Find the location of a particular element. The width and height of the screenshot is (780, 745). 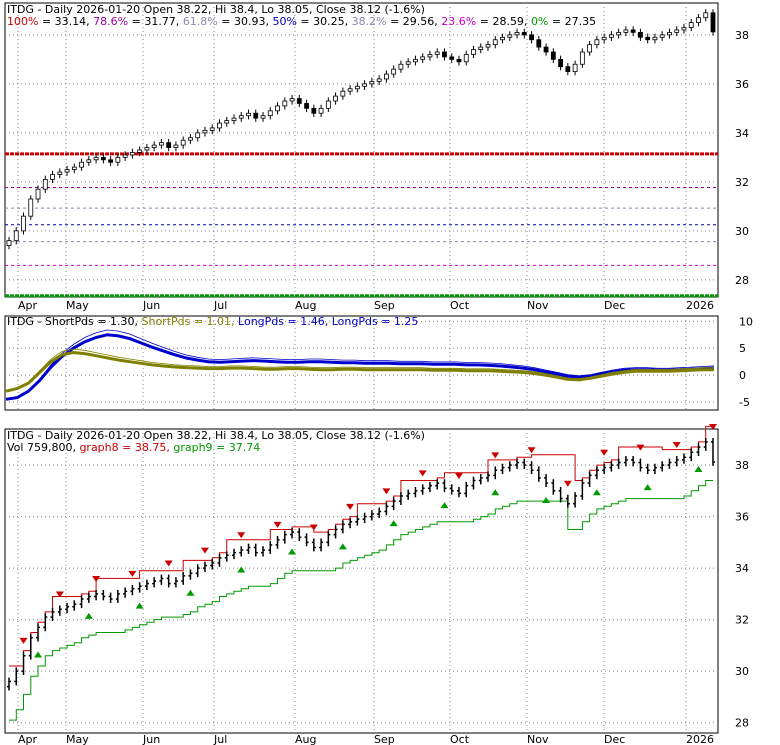

fib-legend-label: 78.6% is located at coordinates (110, 21).